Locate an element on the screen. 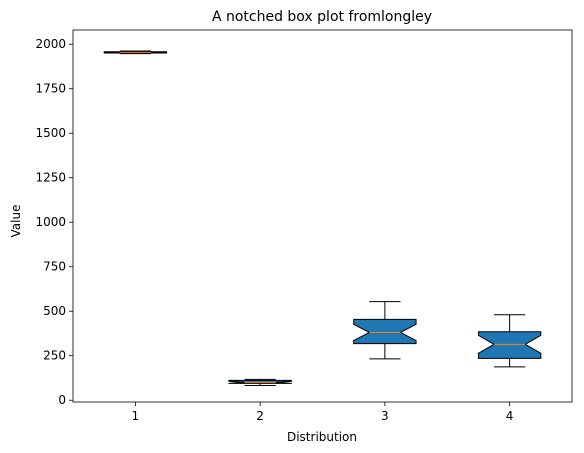 The width and height of the screenshot is (584, 453). y-axis-label: Value is located at coordinates (16, 221).